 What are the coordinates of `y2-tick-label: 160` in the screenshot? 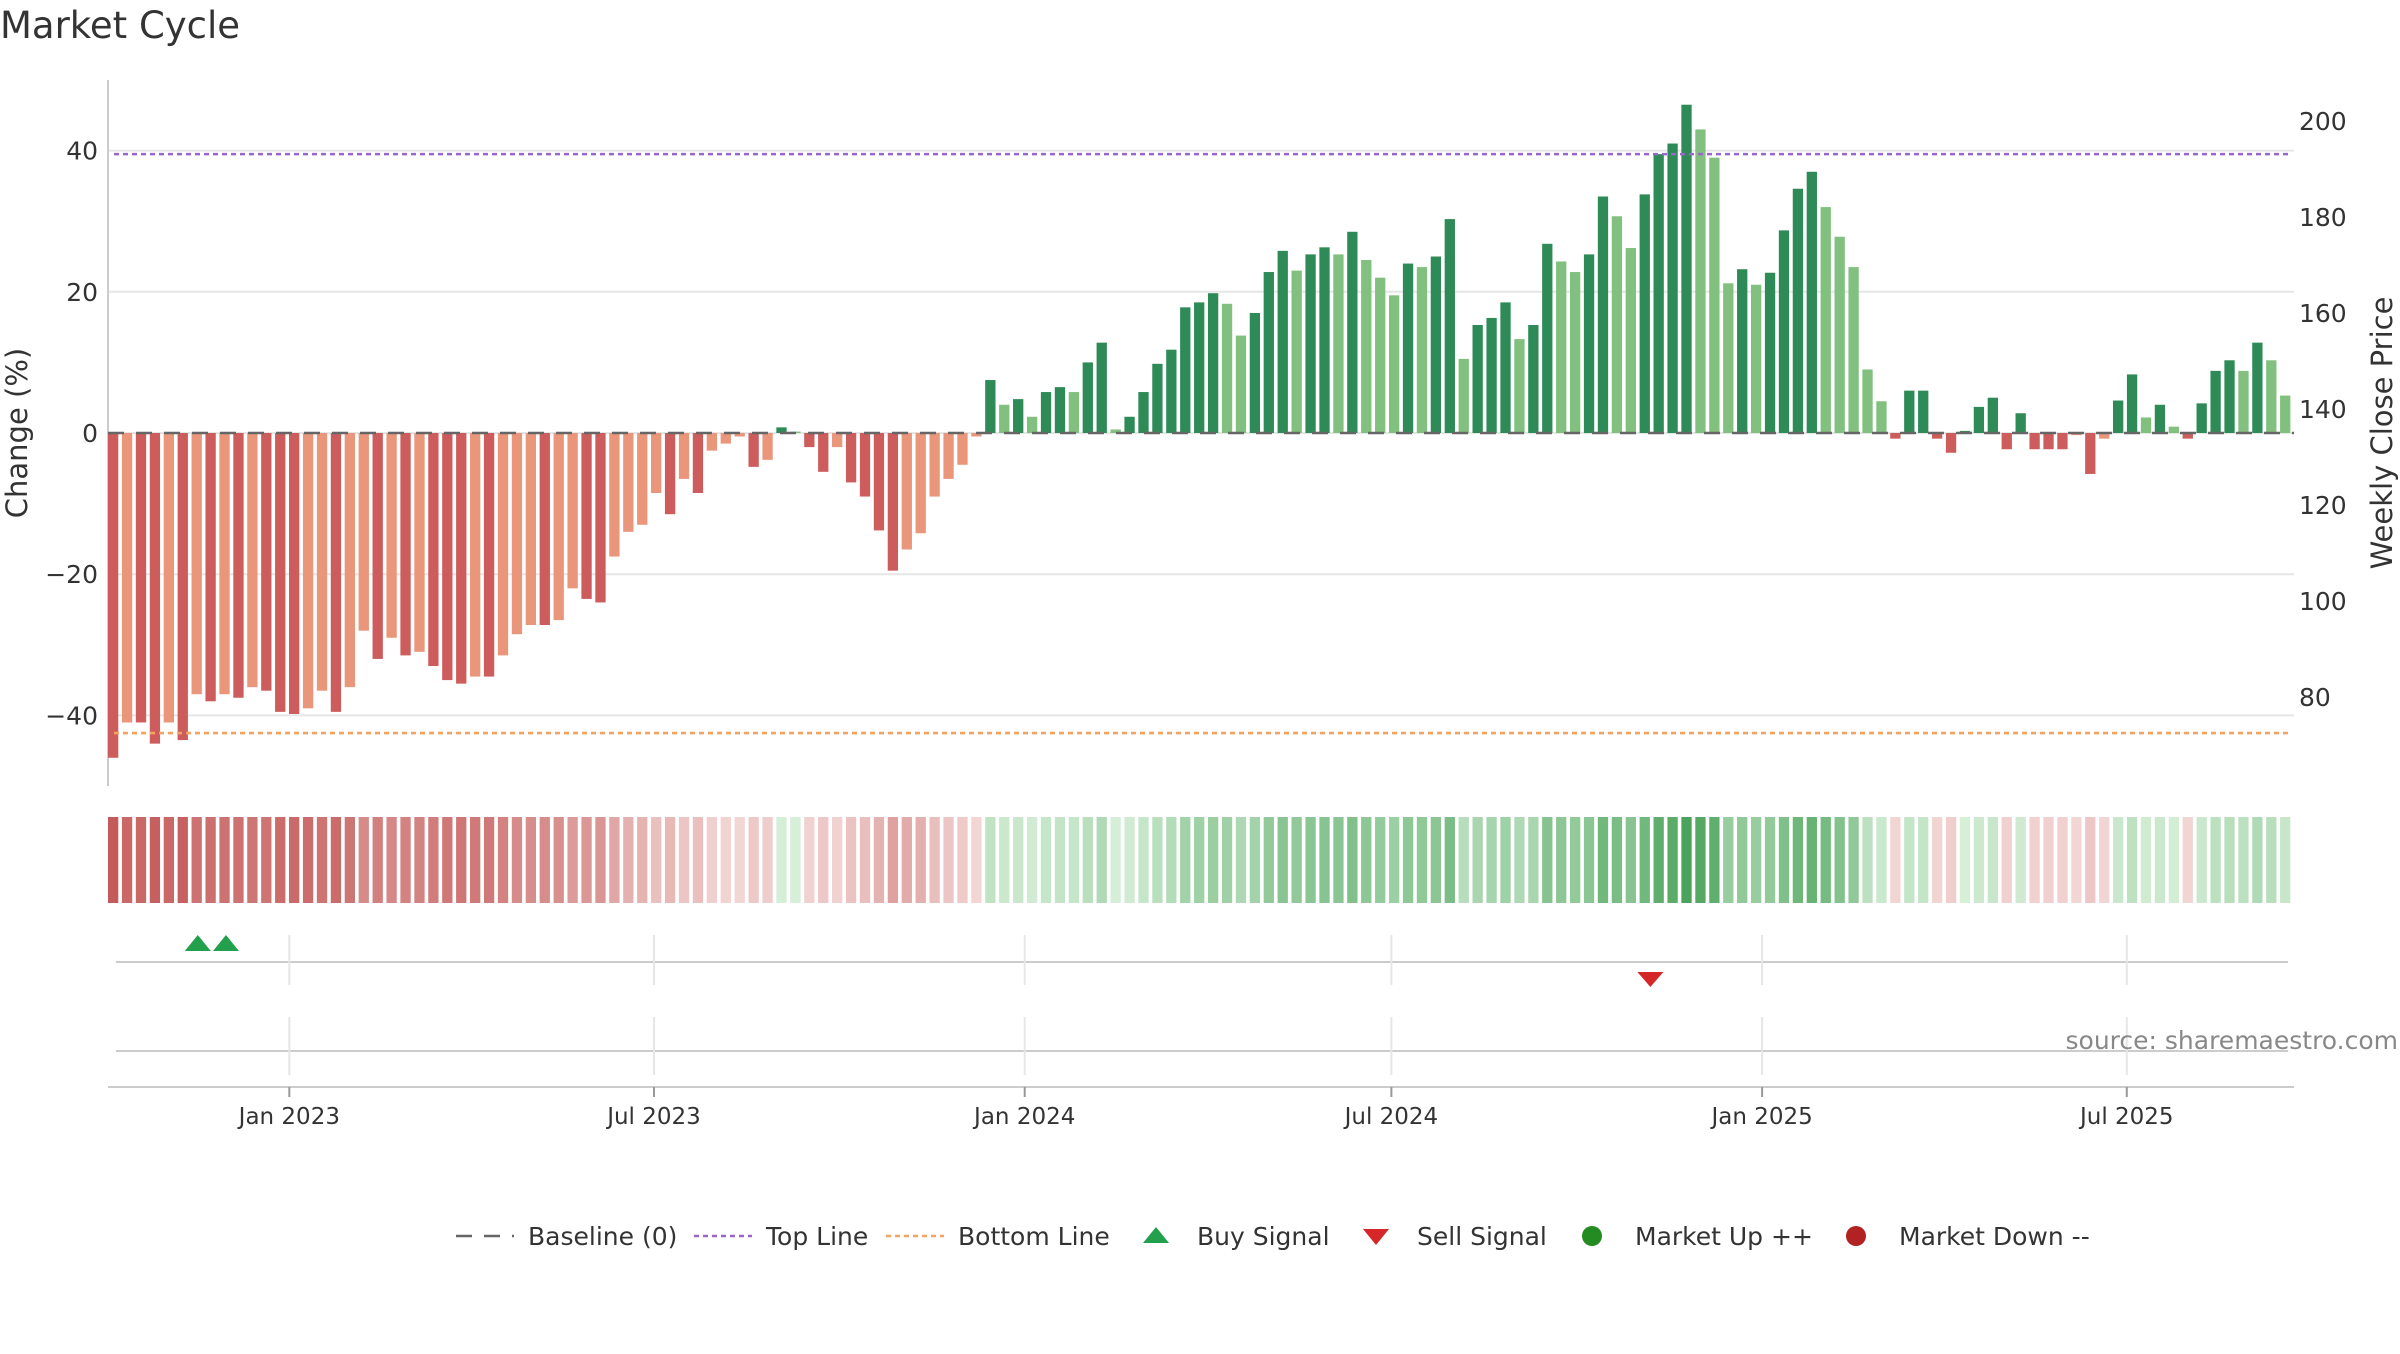 It's located at (2323, 313).